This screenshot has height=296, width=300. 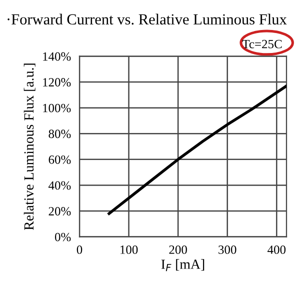 I want to click on y-tick-label: 40%, so click(x=59, y=185).